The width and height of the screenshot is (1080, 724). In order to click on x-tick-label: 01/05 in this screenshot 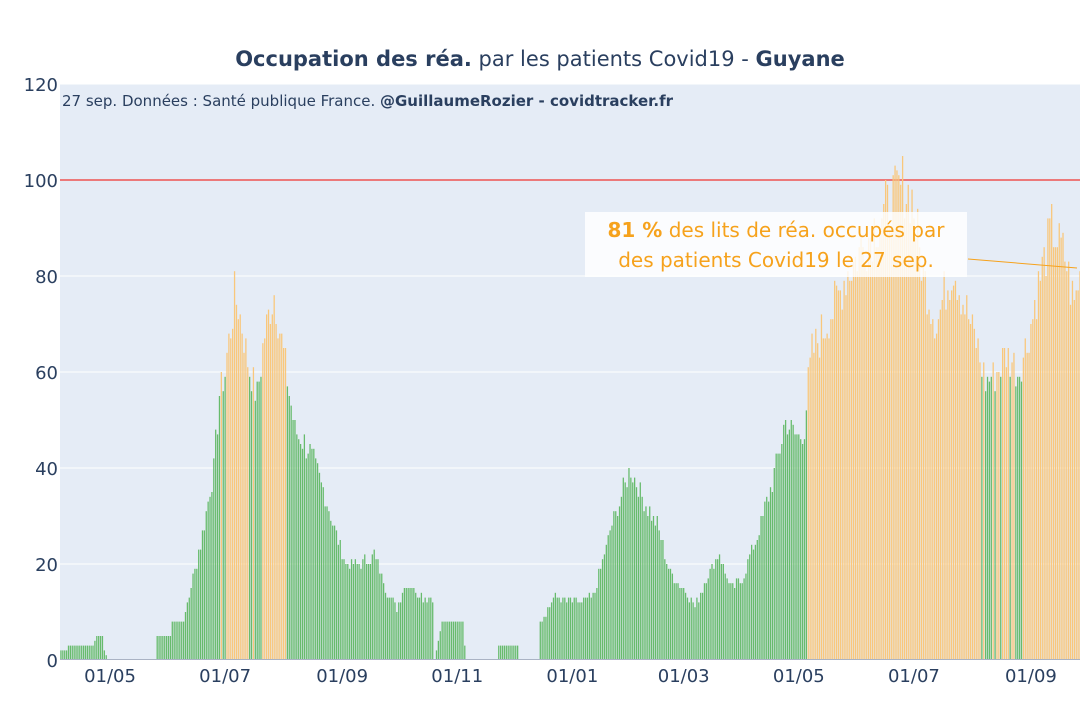, I will do `click(110, 676)`.